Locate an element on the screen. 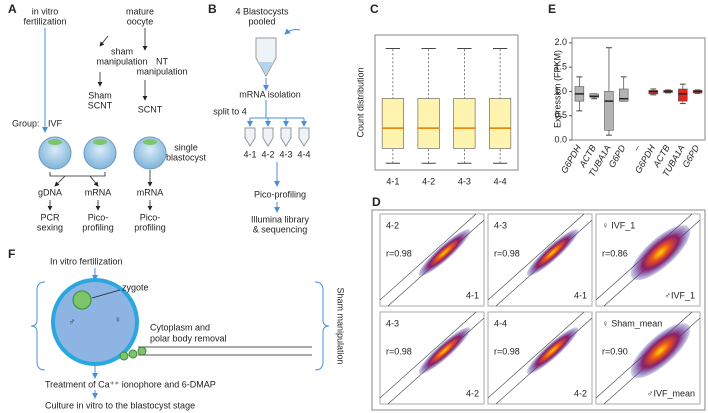 The width and height of the screenshot is (708, 413). blastocysts is located at coordinates (102, 153).